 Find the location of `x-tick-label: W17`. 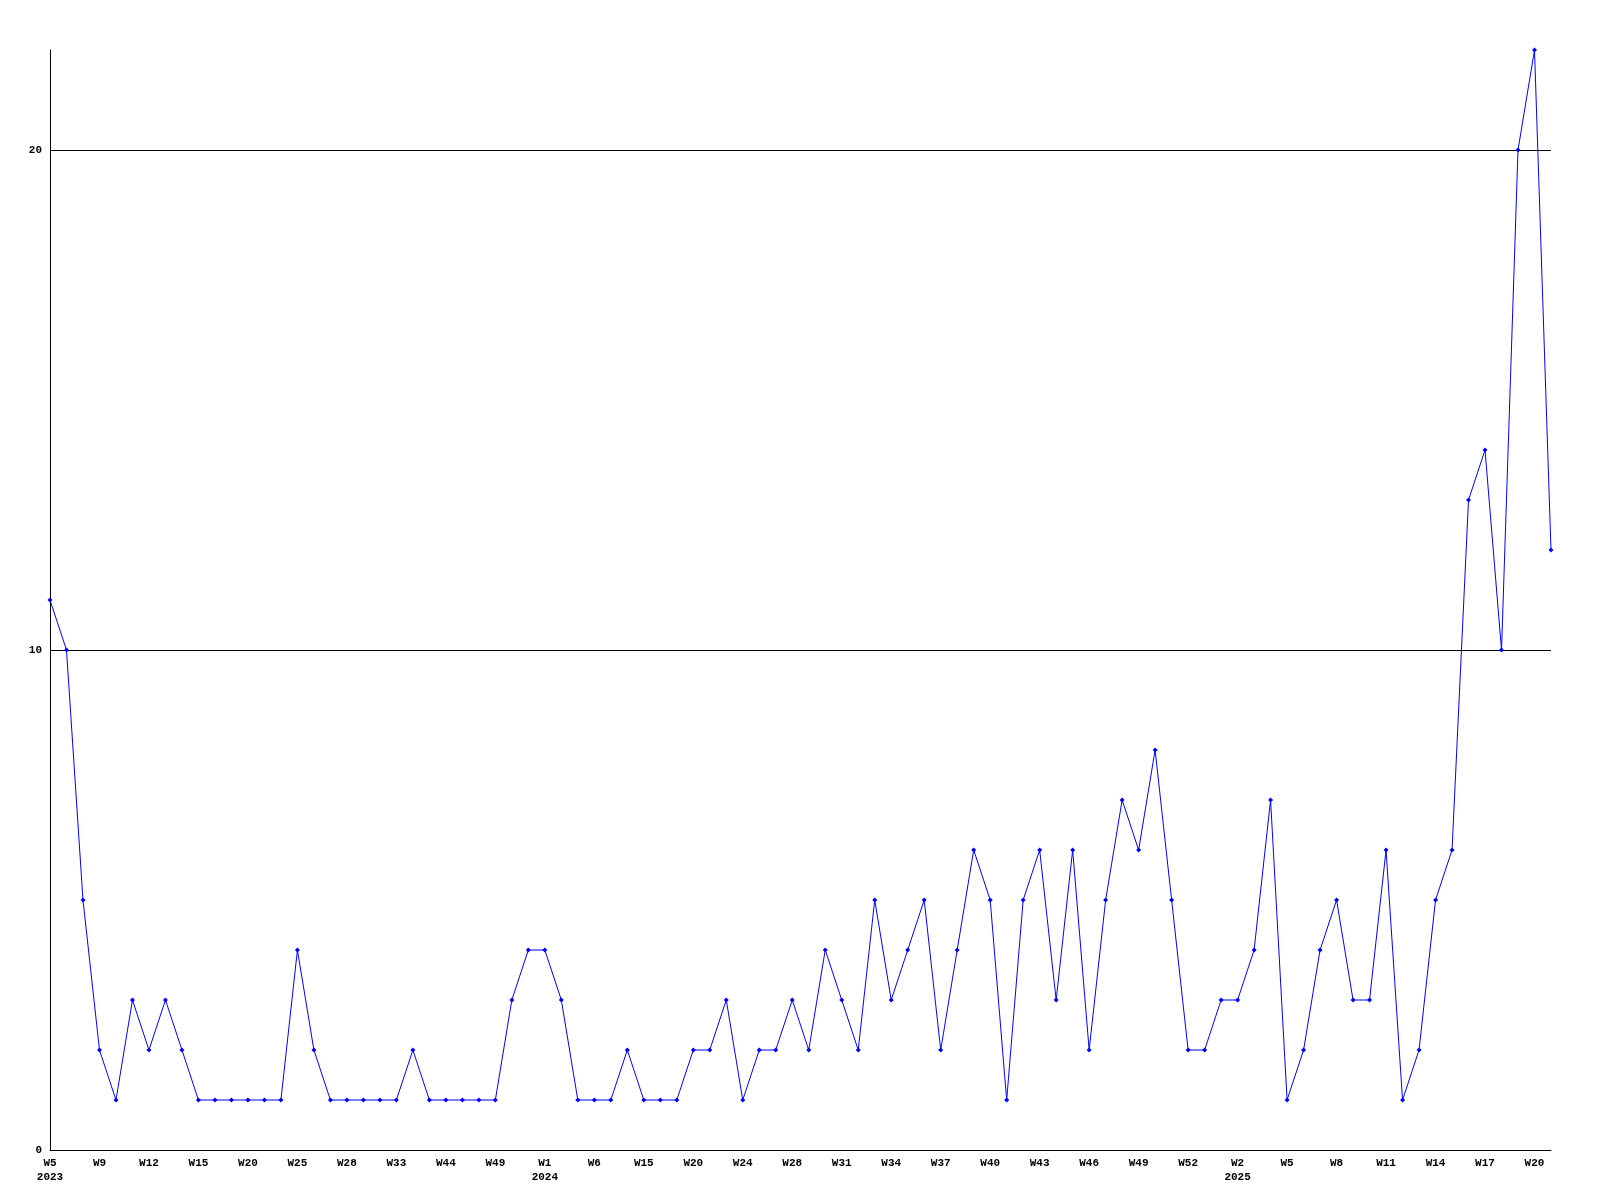

x-tick-label: W17 is located at coordinates (1485, 1163).